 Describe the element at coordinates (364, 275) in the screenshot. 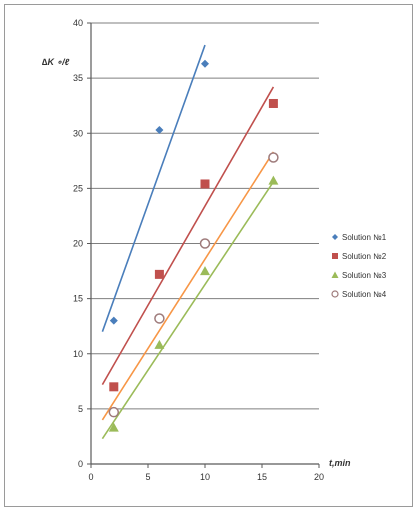

I see `legend-label-3: Solution №3` at that location.